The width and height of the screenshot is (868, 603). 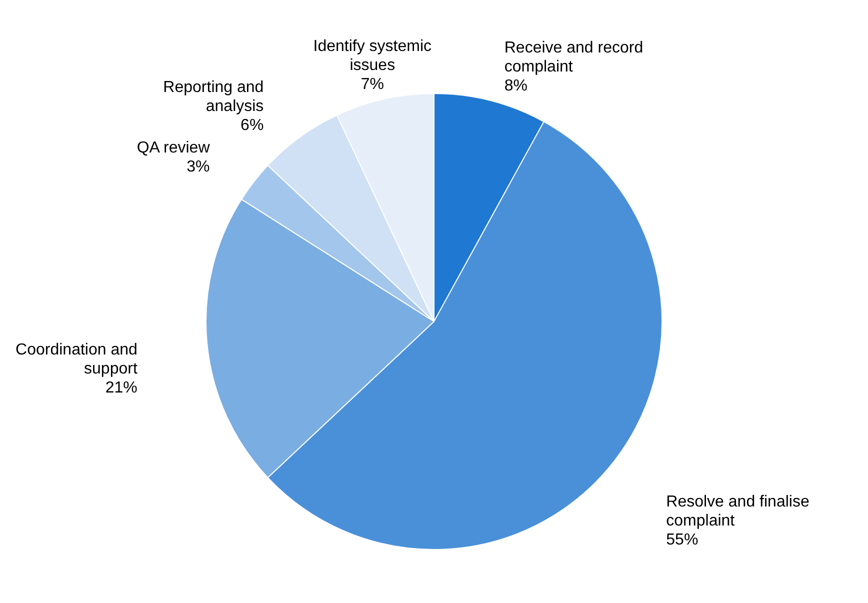 I want to click on slice-label: Identify systemic issues, so click(x=372, y=56).